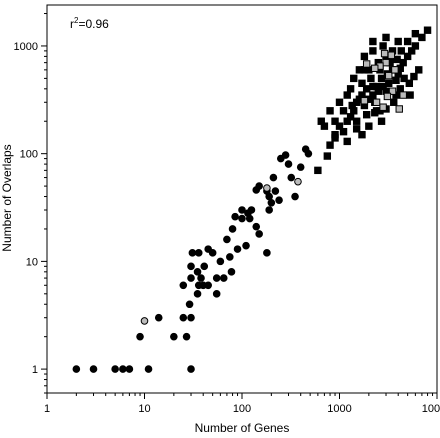 This screenshot has height=438, width=440. I want to click on open-circle-point, so click(144, 321).